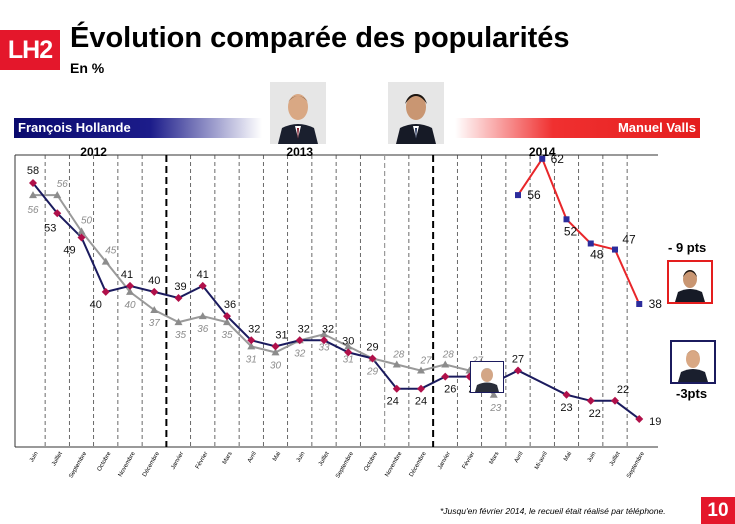  I want to click on mode-change-data-label: 29, so click(372, 371).